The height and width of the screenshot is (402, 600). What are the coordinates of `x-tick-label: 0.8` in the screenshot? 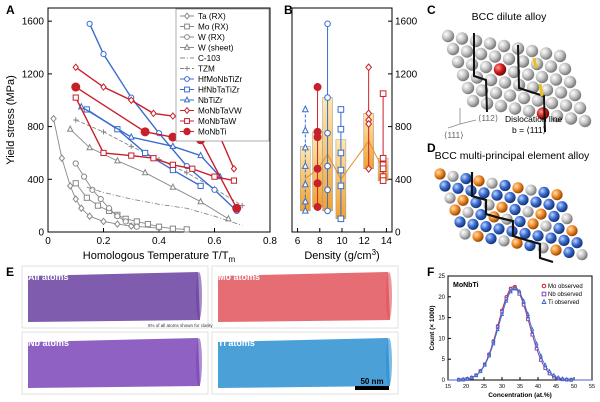 It's located at (270, 241).